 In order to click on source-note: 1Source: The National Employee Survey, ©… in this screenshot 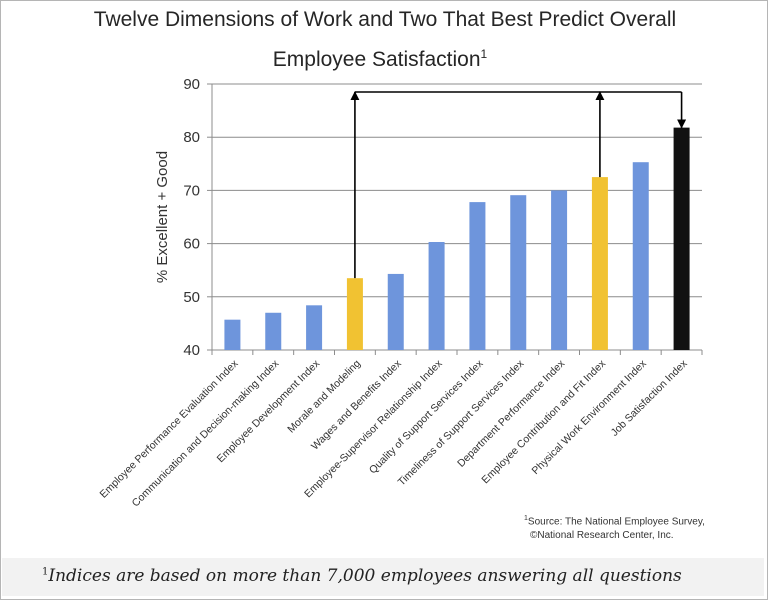, I will do `click(614, 527)`.